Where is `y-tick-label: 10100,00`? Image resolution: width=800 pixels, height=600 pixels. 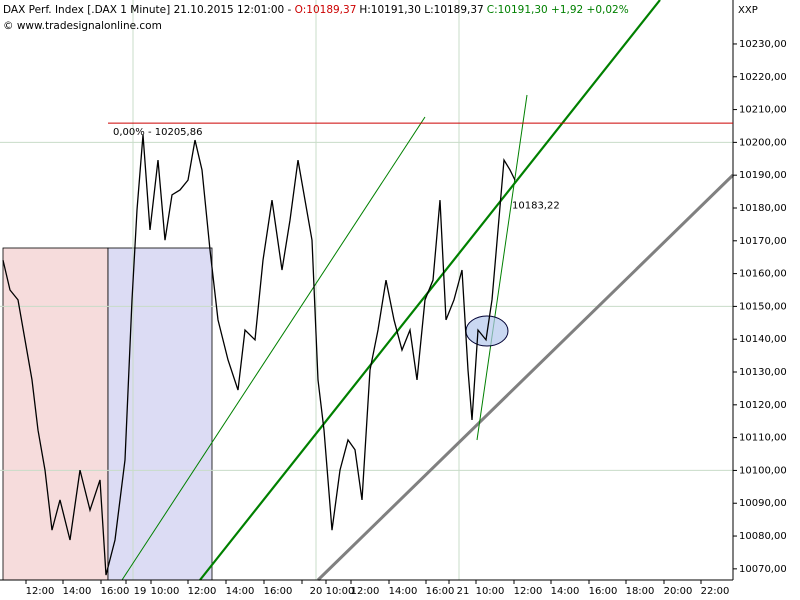 y-tick-label: 10100,00 is located at coordinates (763, 470).